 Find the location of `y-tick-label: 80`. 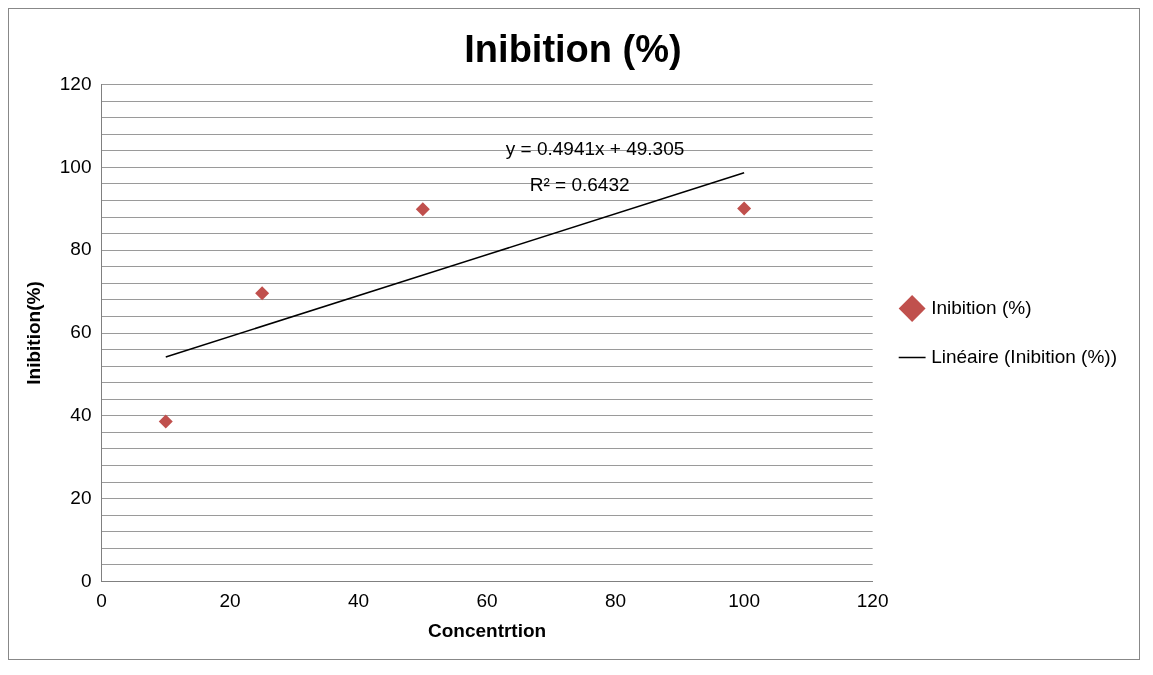

y-tick-label: 80 is located at coordinates (81, 249).